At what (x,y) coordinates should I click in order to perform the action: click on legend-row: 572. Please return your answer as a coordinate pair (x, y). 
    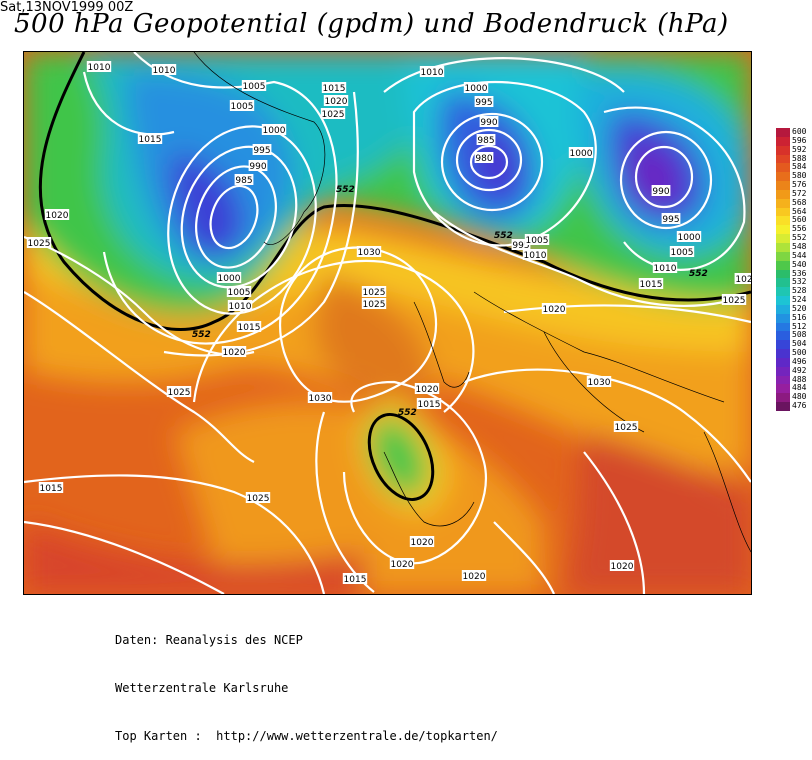
    Looking at the image, I should click on (794, 193).